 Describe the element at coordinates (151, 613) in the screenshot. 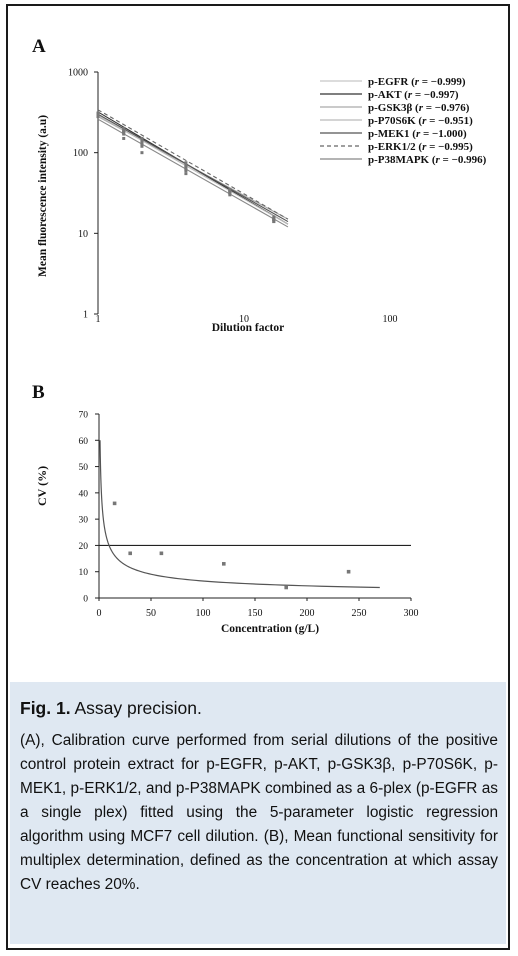

I see `x-tick-label-b: 50` at that location.